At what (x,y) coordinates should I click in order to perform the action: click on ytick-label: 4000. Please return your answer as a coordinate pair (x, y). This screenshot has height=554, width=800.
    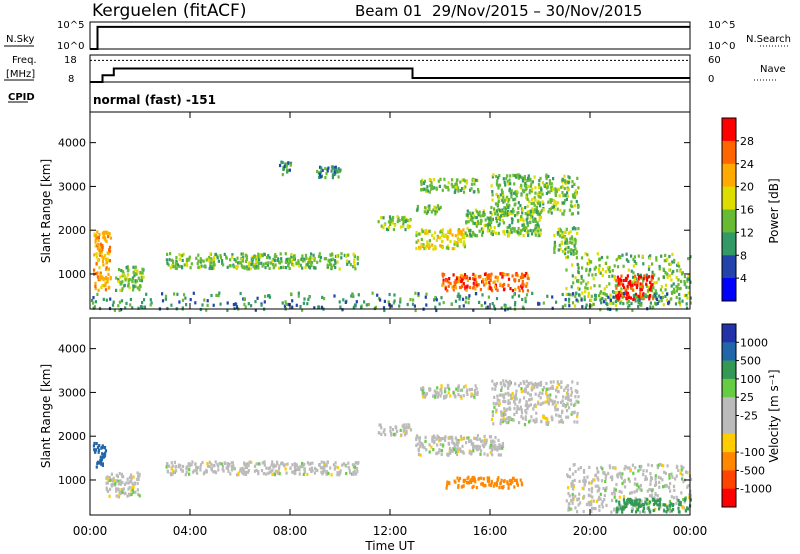
    Looking at the image, I should click on (72, 143).